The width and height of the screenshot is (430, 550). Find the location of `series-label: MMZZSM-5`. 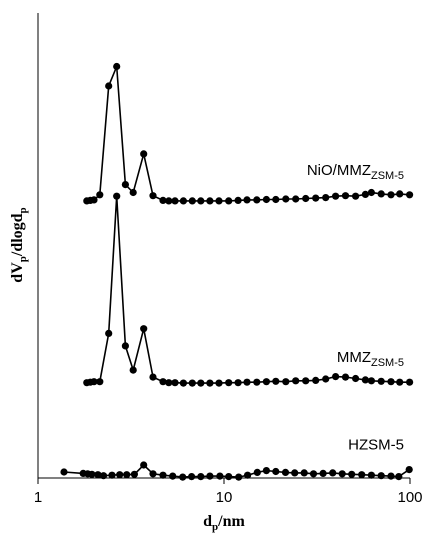

series-label: MMZZSM-5 is located at coordinates (370, 359).